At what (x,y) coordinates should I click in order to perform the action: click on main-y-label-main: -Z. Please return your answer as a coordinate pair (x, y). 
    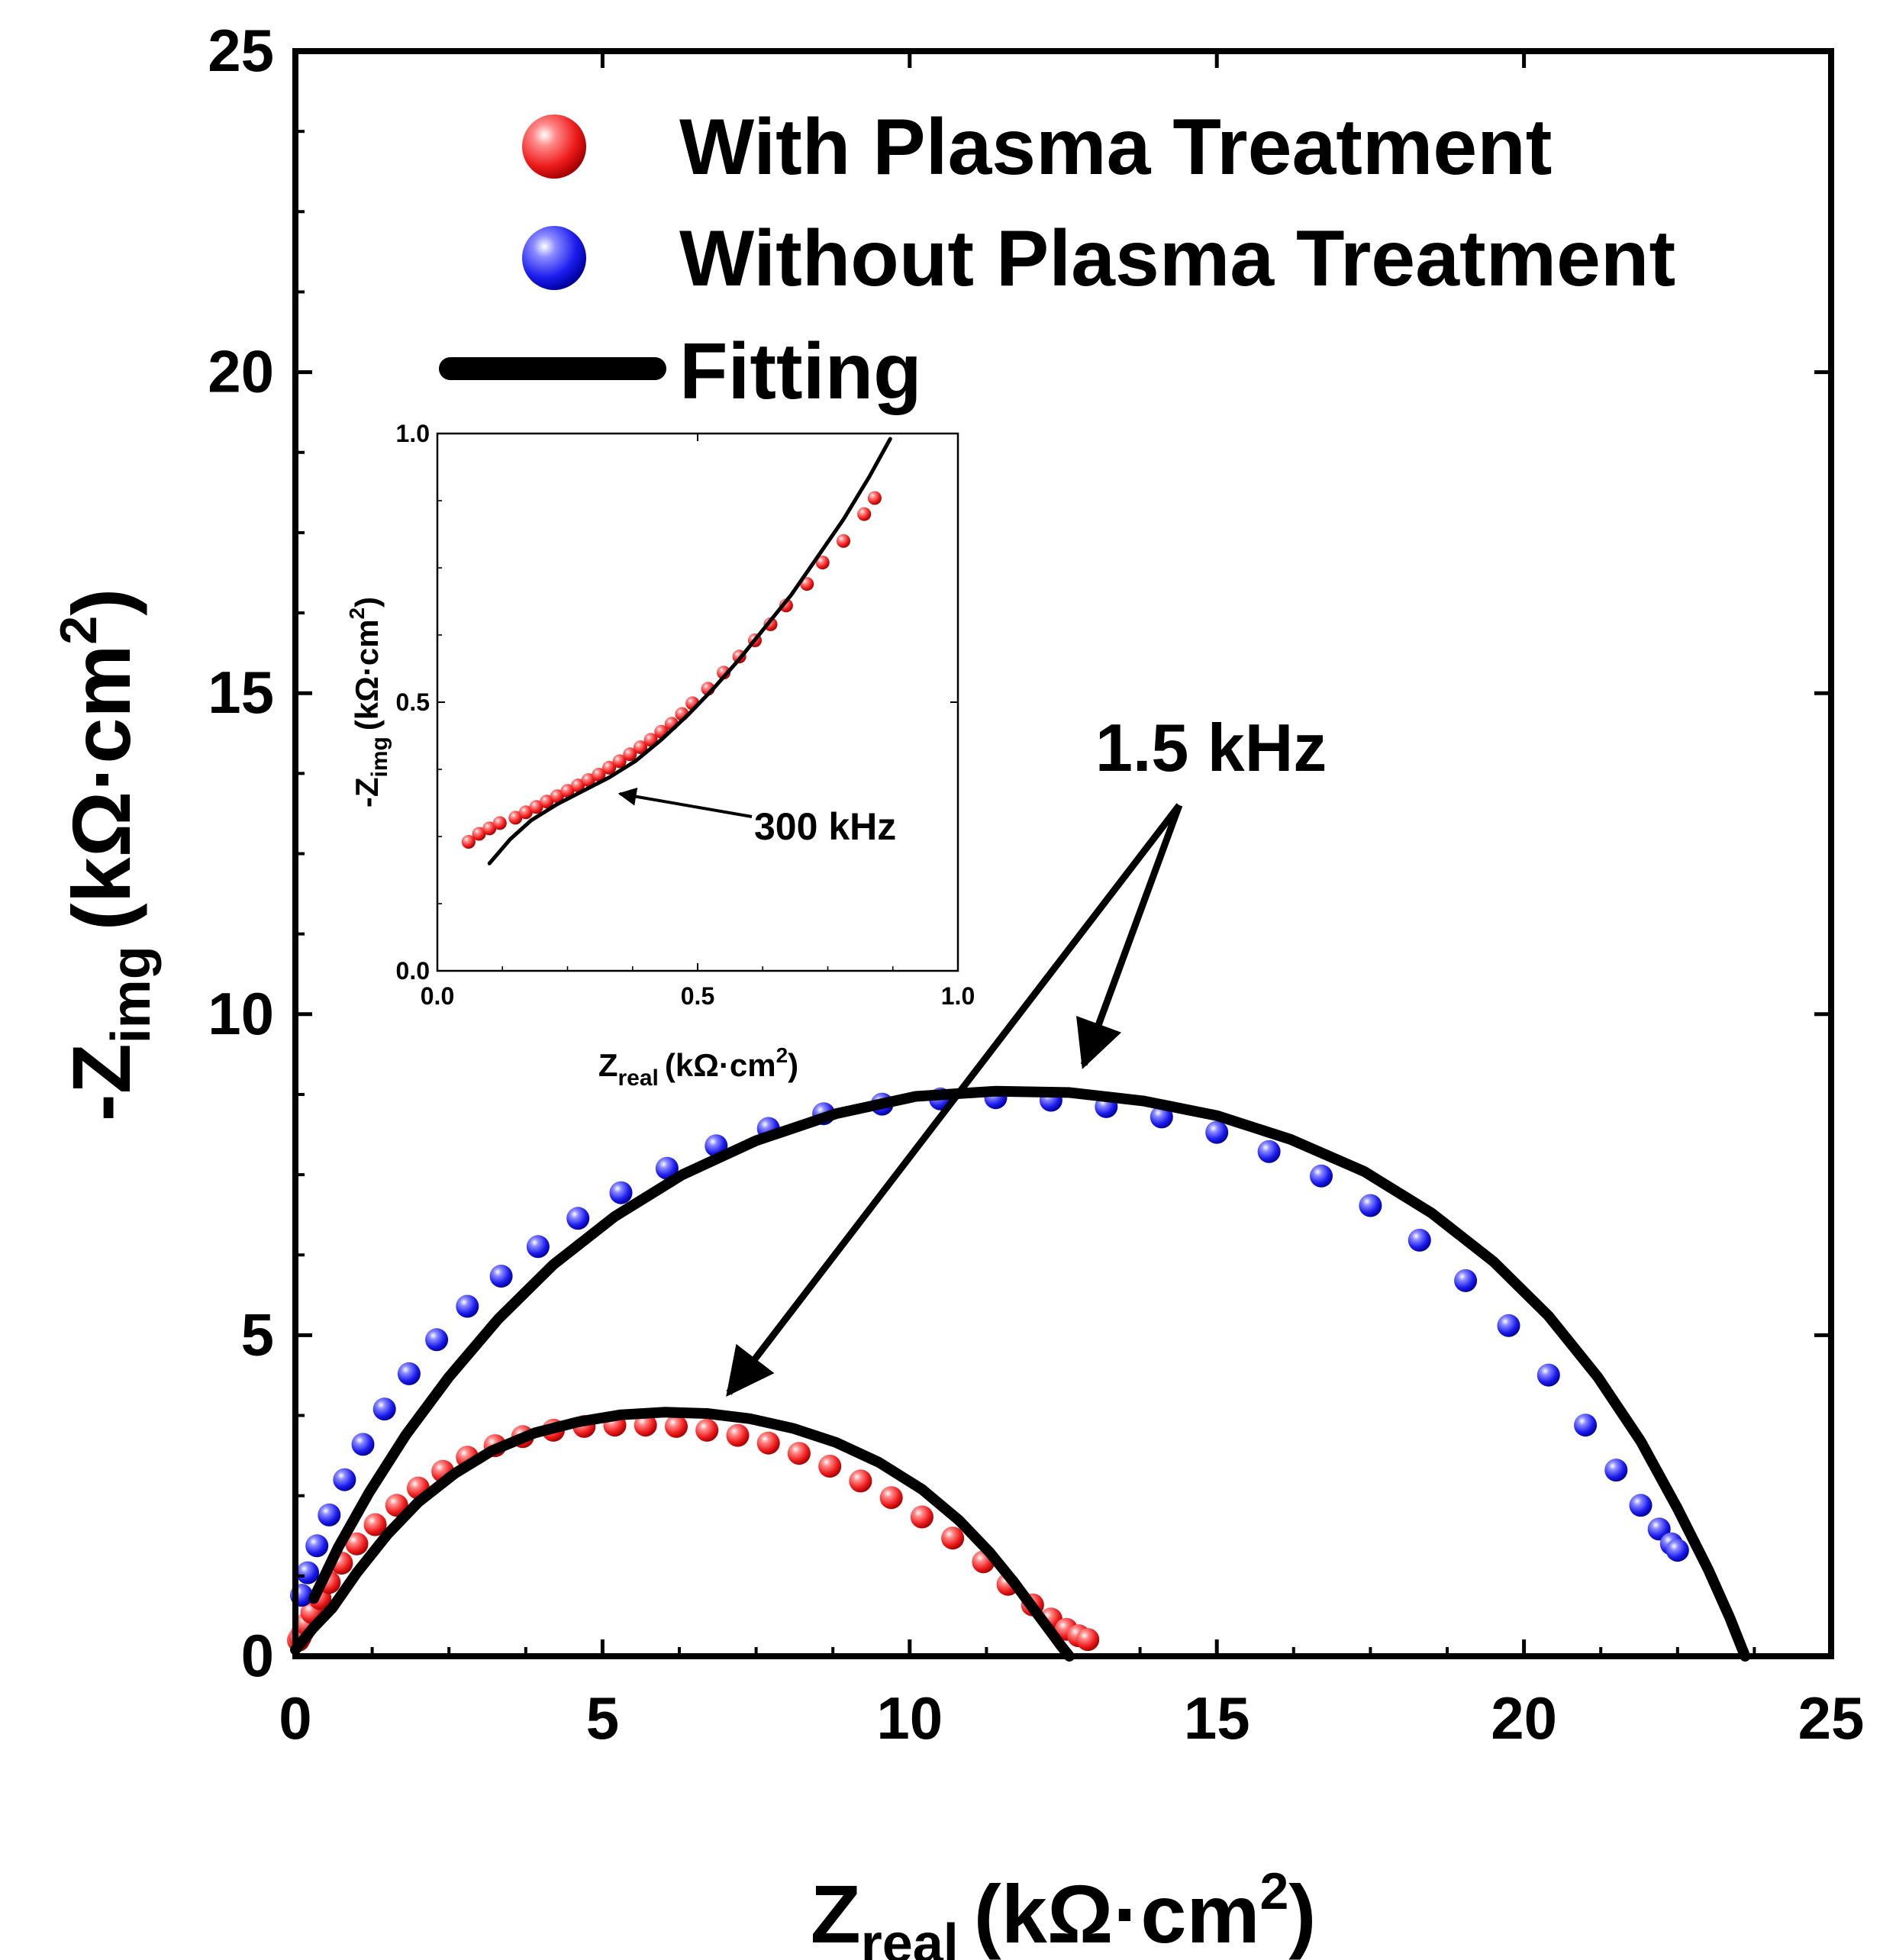
    Looking at the image, I should click on (101, 1082).